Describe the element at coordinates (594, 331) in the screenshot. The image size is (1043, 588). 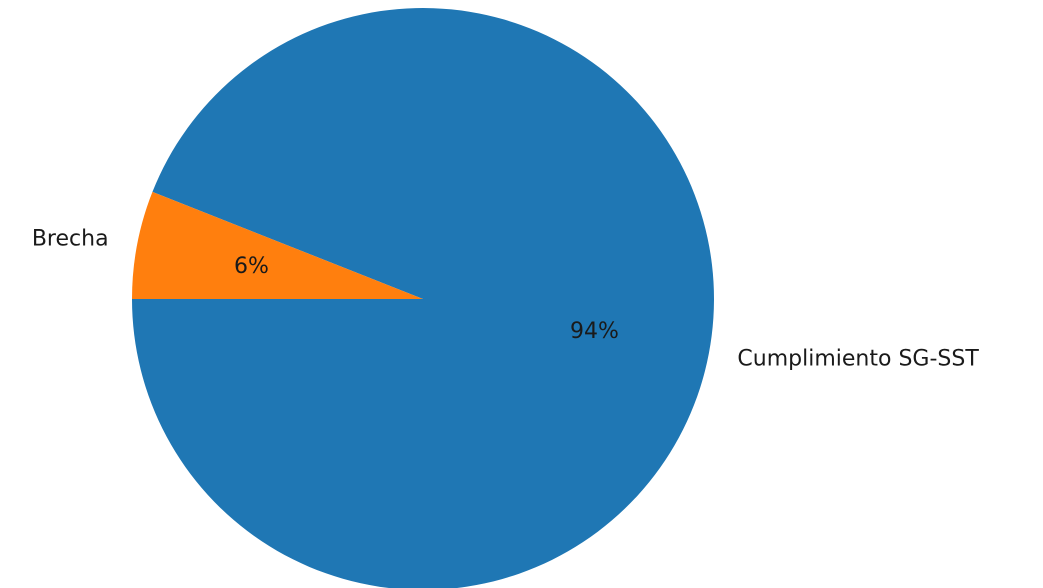
I see `pie-pct-label-cumplimiento-sg-sst: 94%` at that location.